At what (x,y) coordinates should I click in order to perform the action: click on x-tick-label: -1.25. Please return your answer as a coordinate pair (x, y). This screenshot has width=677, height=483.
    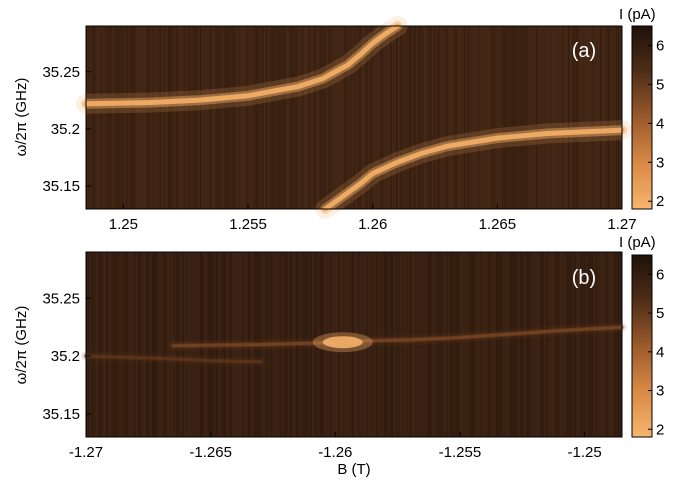
    Looking at the image, I should click on (585, 452).